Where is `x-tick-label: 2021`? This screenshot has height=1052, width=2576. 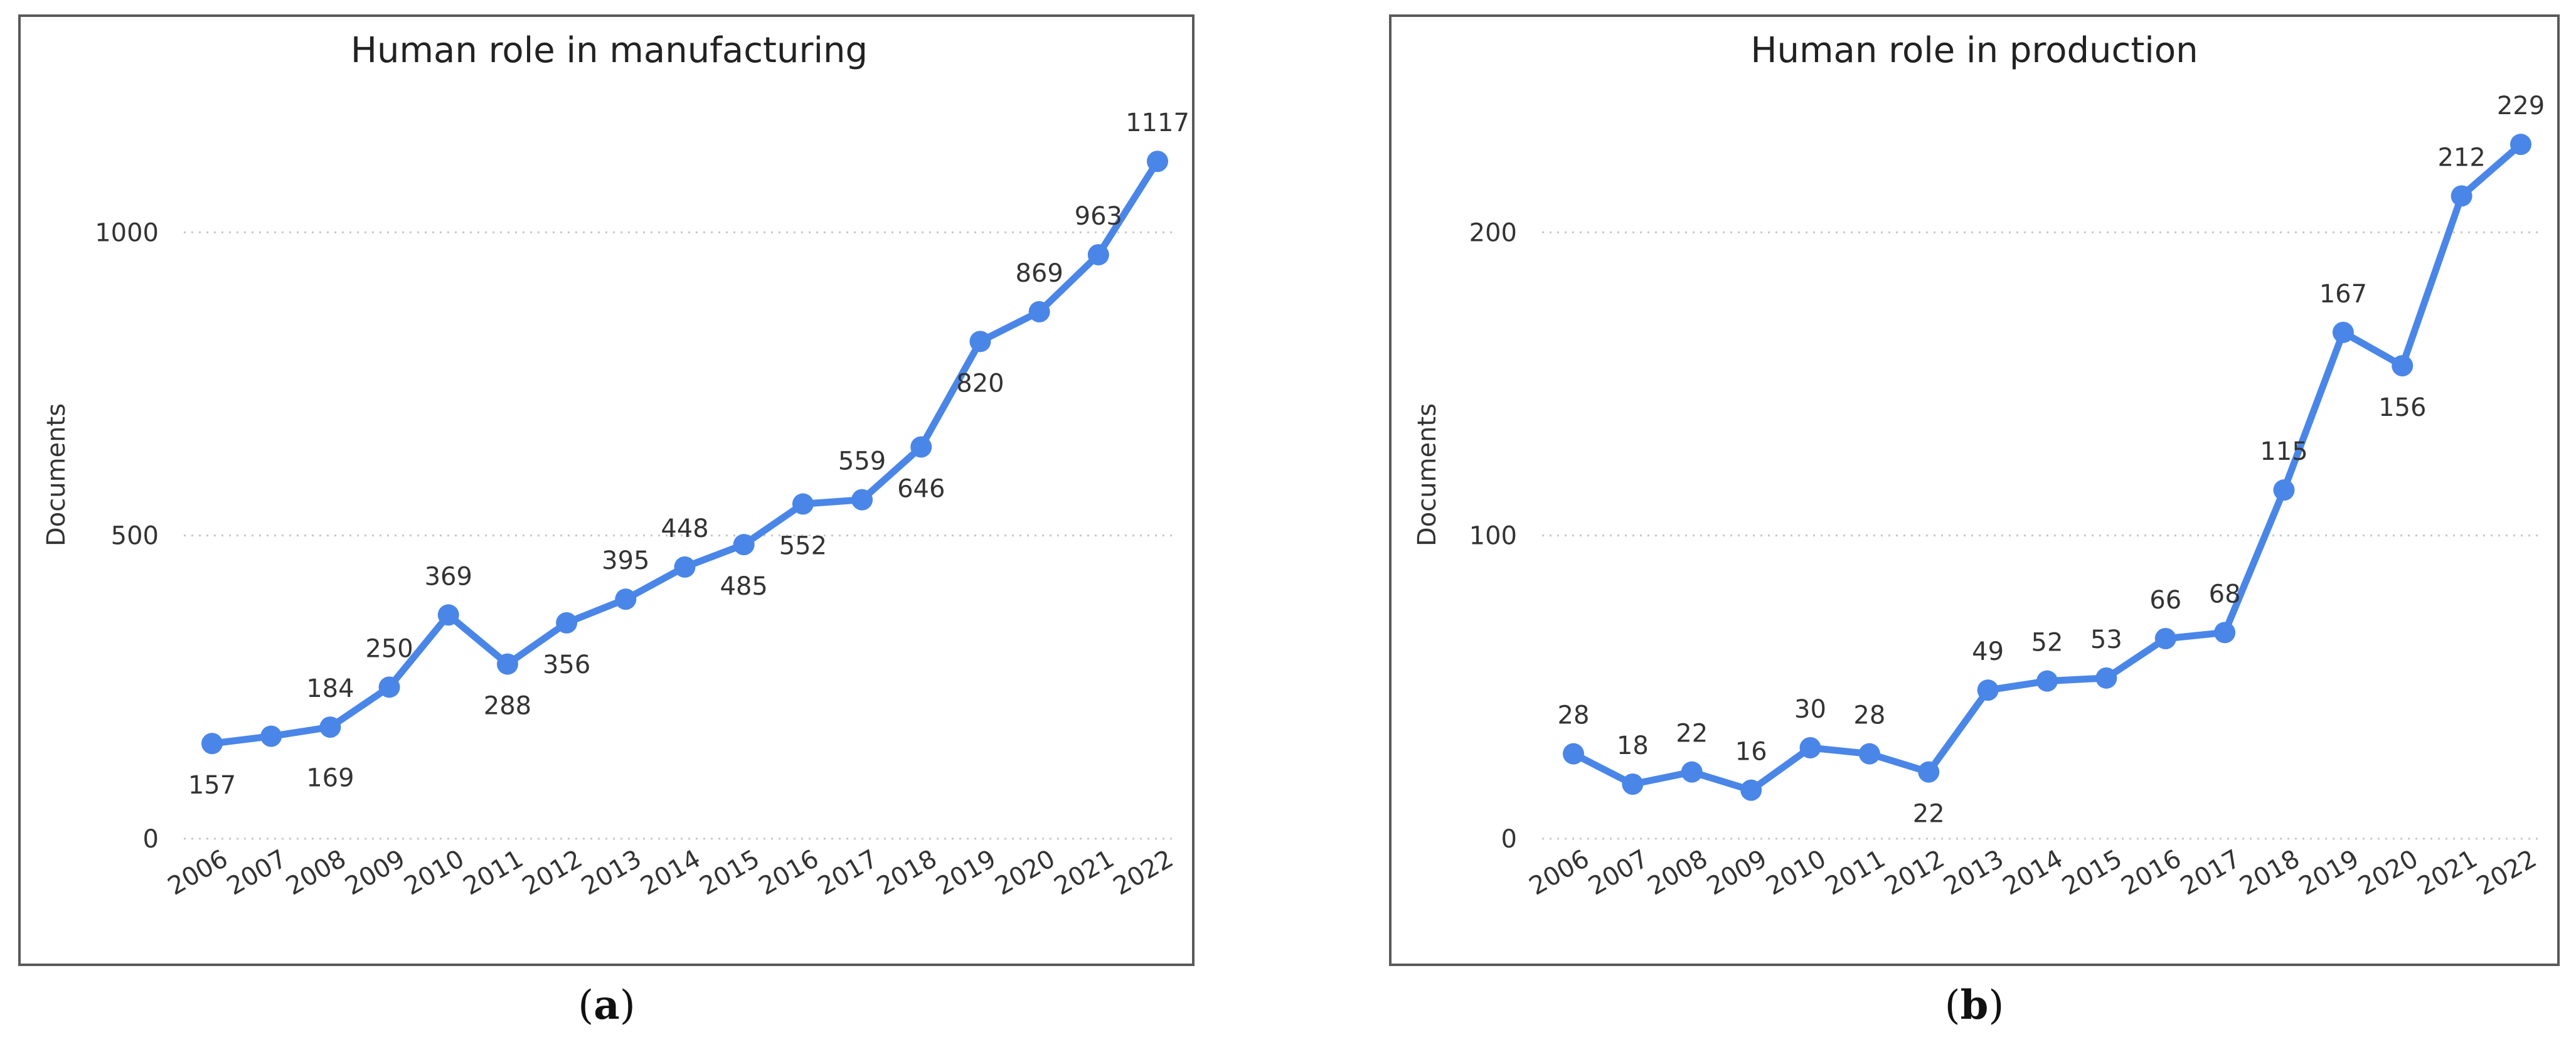
x-tick-label: 2021 is located at coordinates (2447, 873).